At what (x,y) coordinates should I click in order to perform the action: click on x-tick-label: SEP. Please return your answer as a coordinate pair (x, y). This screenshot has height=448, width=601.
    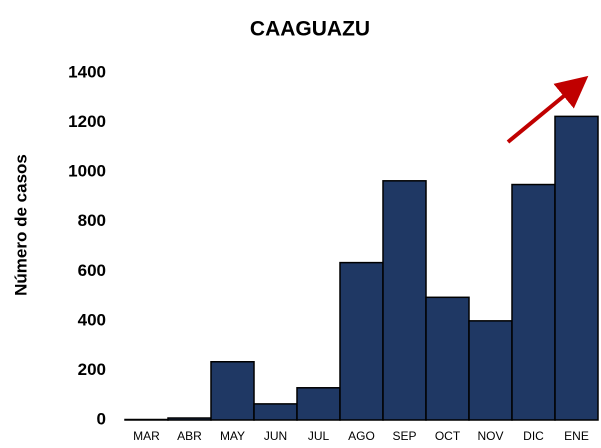
    Looking at the image, I should click on (404, 436).